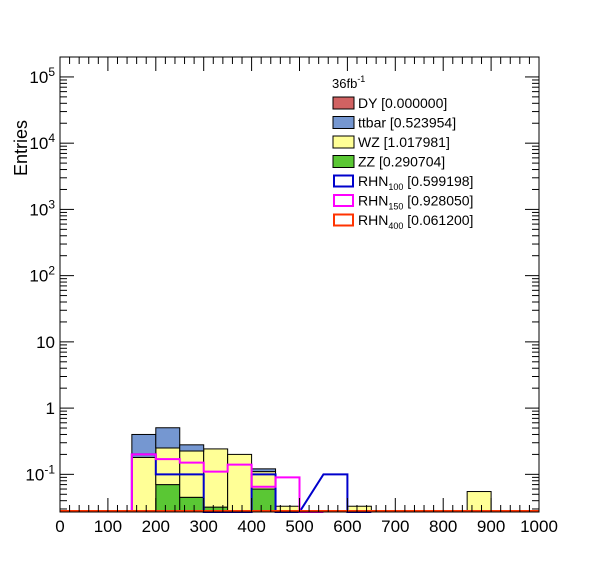 The width and height of the screenshot is (598, 571). I want to click on y-tick-exponent: 5, so click(51, 72).